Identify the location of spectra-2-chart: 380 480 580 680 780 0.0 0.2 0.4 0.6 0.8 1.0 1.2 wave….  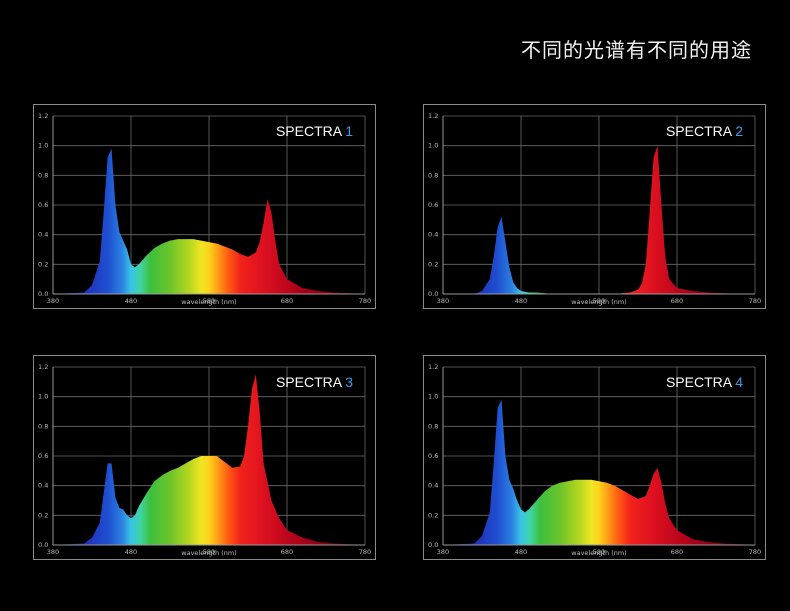
(594, 206).